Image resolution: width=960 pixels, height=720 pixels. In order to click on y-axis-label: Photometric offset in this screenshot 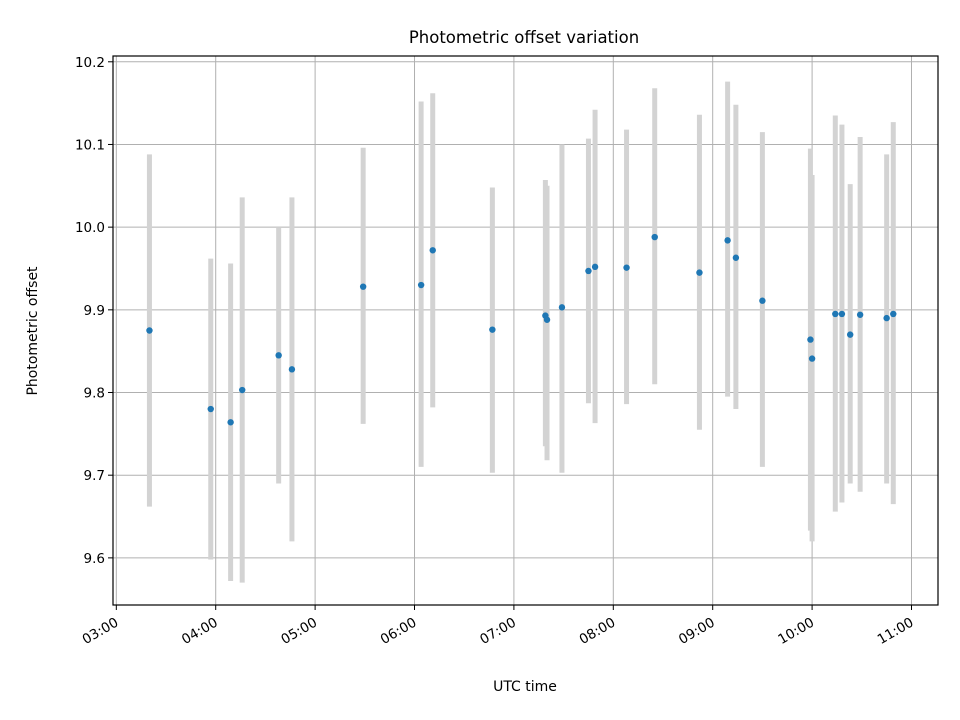, I will do `click(33, 331)`.